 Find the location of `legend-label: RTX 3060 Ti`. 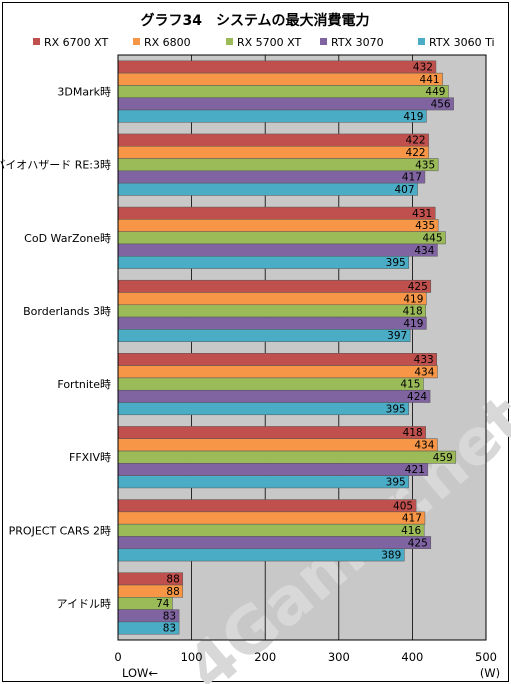

legend-label: RTX 3060 Ti is located at coordinates (462, 42).